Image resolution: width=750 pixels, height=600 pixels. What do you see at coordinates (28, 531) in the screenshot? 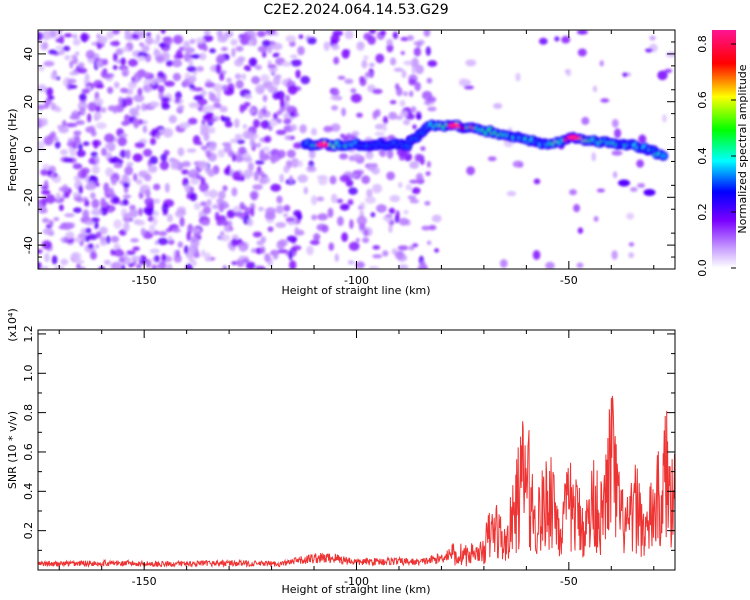
I see `y-tick-label: 0.2` at bounding box center [28, 531].